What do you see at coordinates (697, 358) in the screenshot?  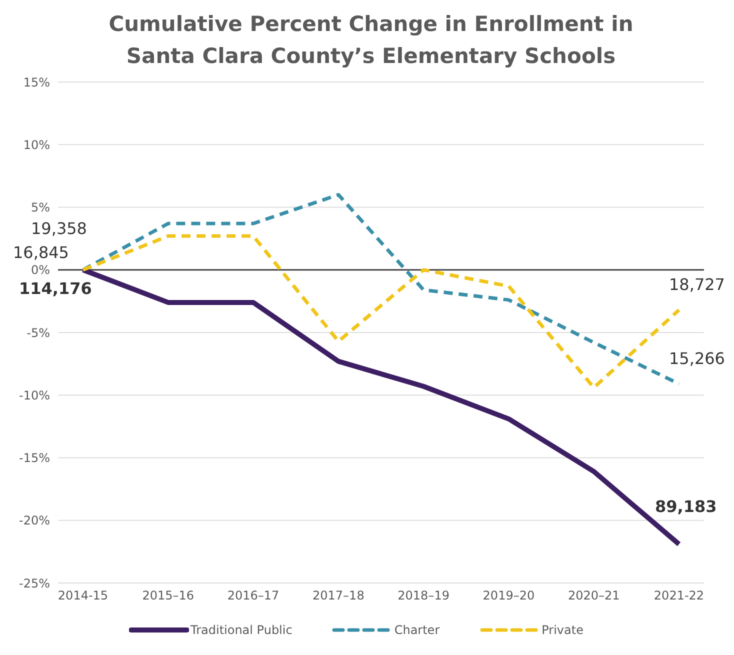 I see `annotation: 15,266` at bounding box center [697, 358].